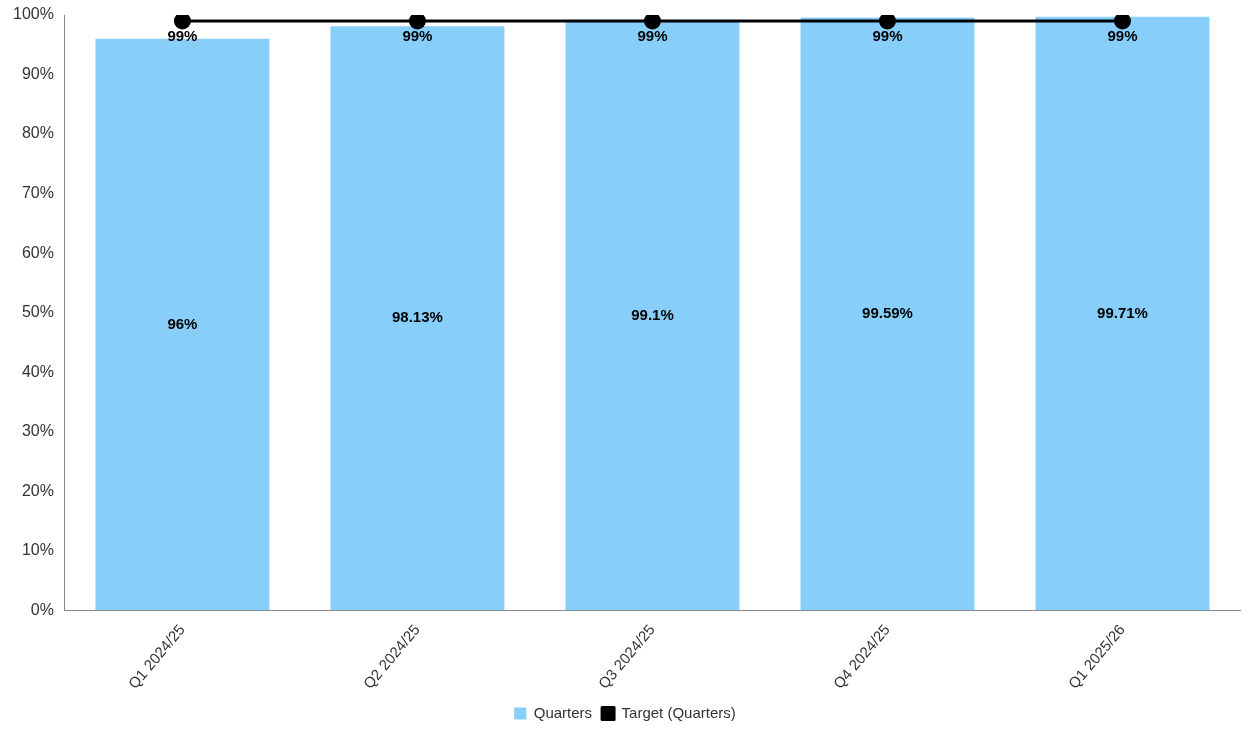  I want to click on y-tick-label: 40%, so click(37, 371).